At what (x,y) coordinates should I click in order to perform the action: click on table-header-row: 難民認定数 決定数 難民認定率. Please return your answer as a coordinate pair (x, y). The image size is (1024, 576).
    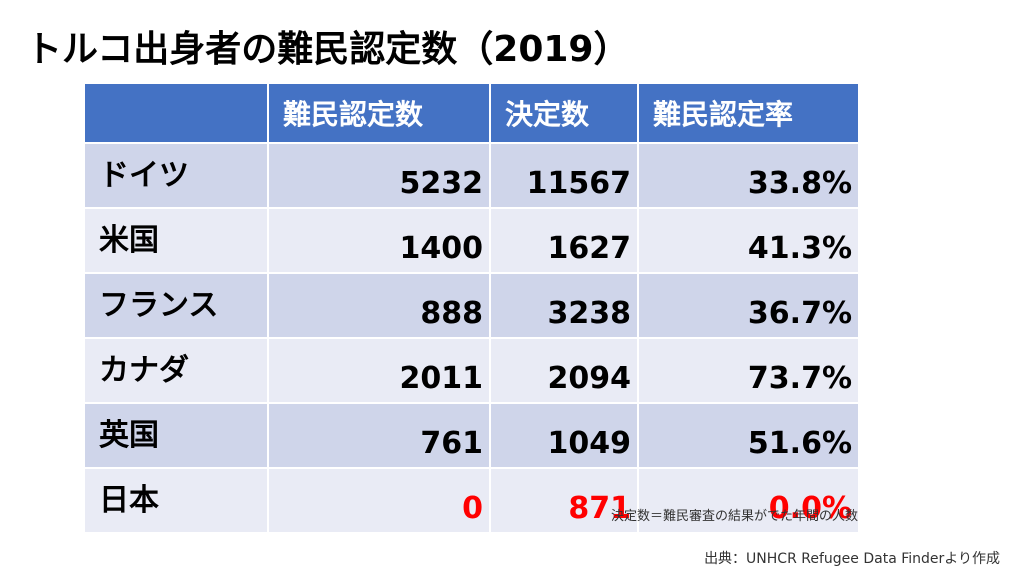
    Looking at the image, I should click on (471, 113).